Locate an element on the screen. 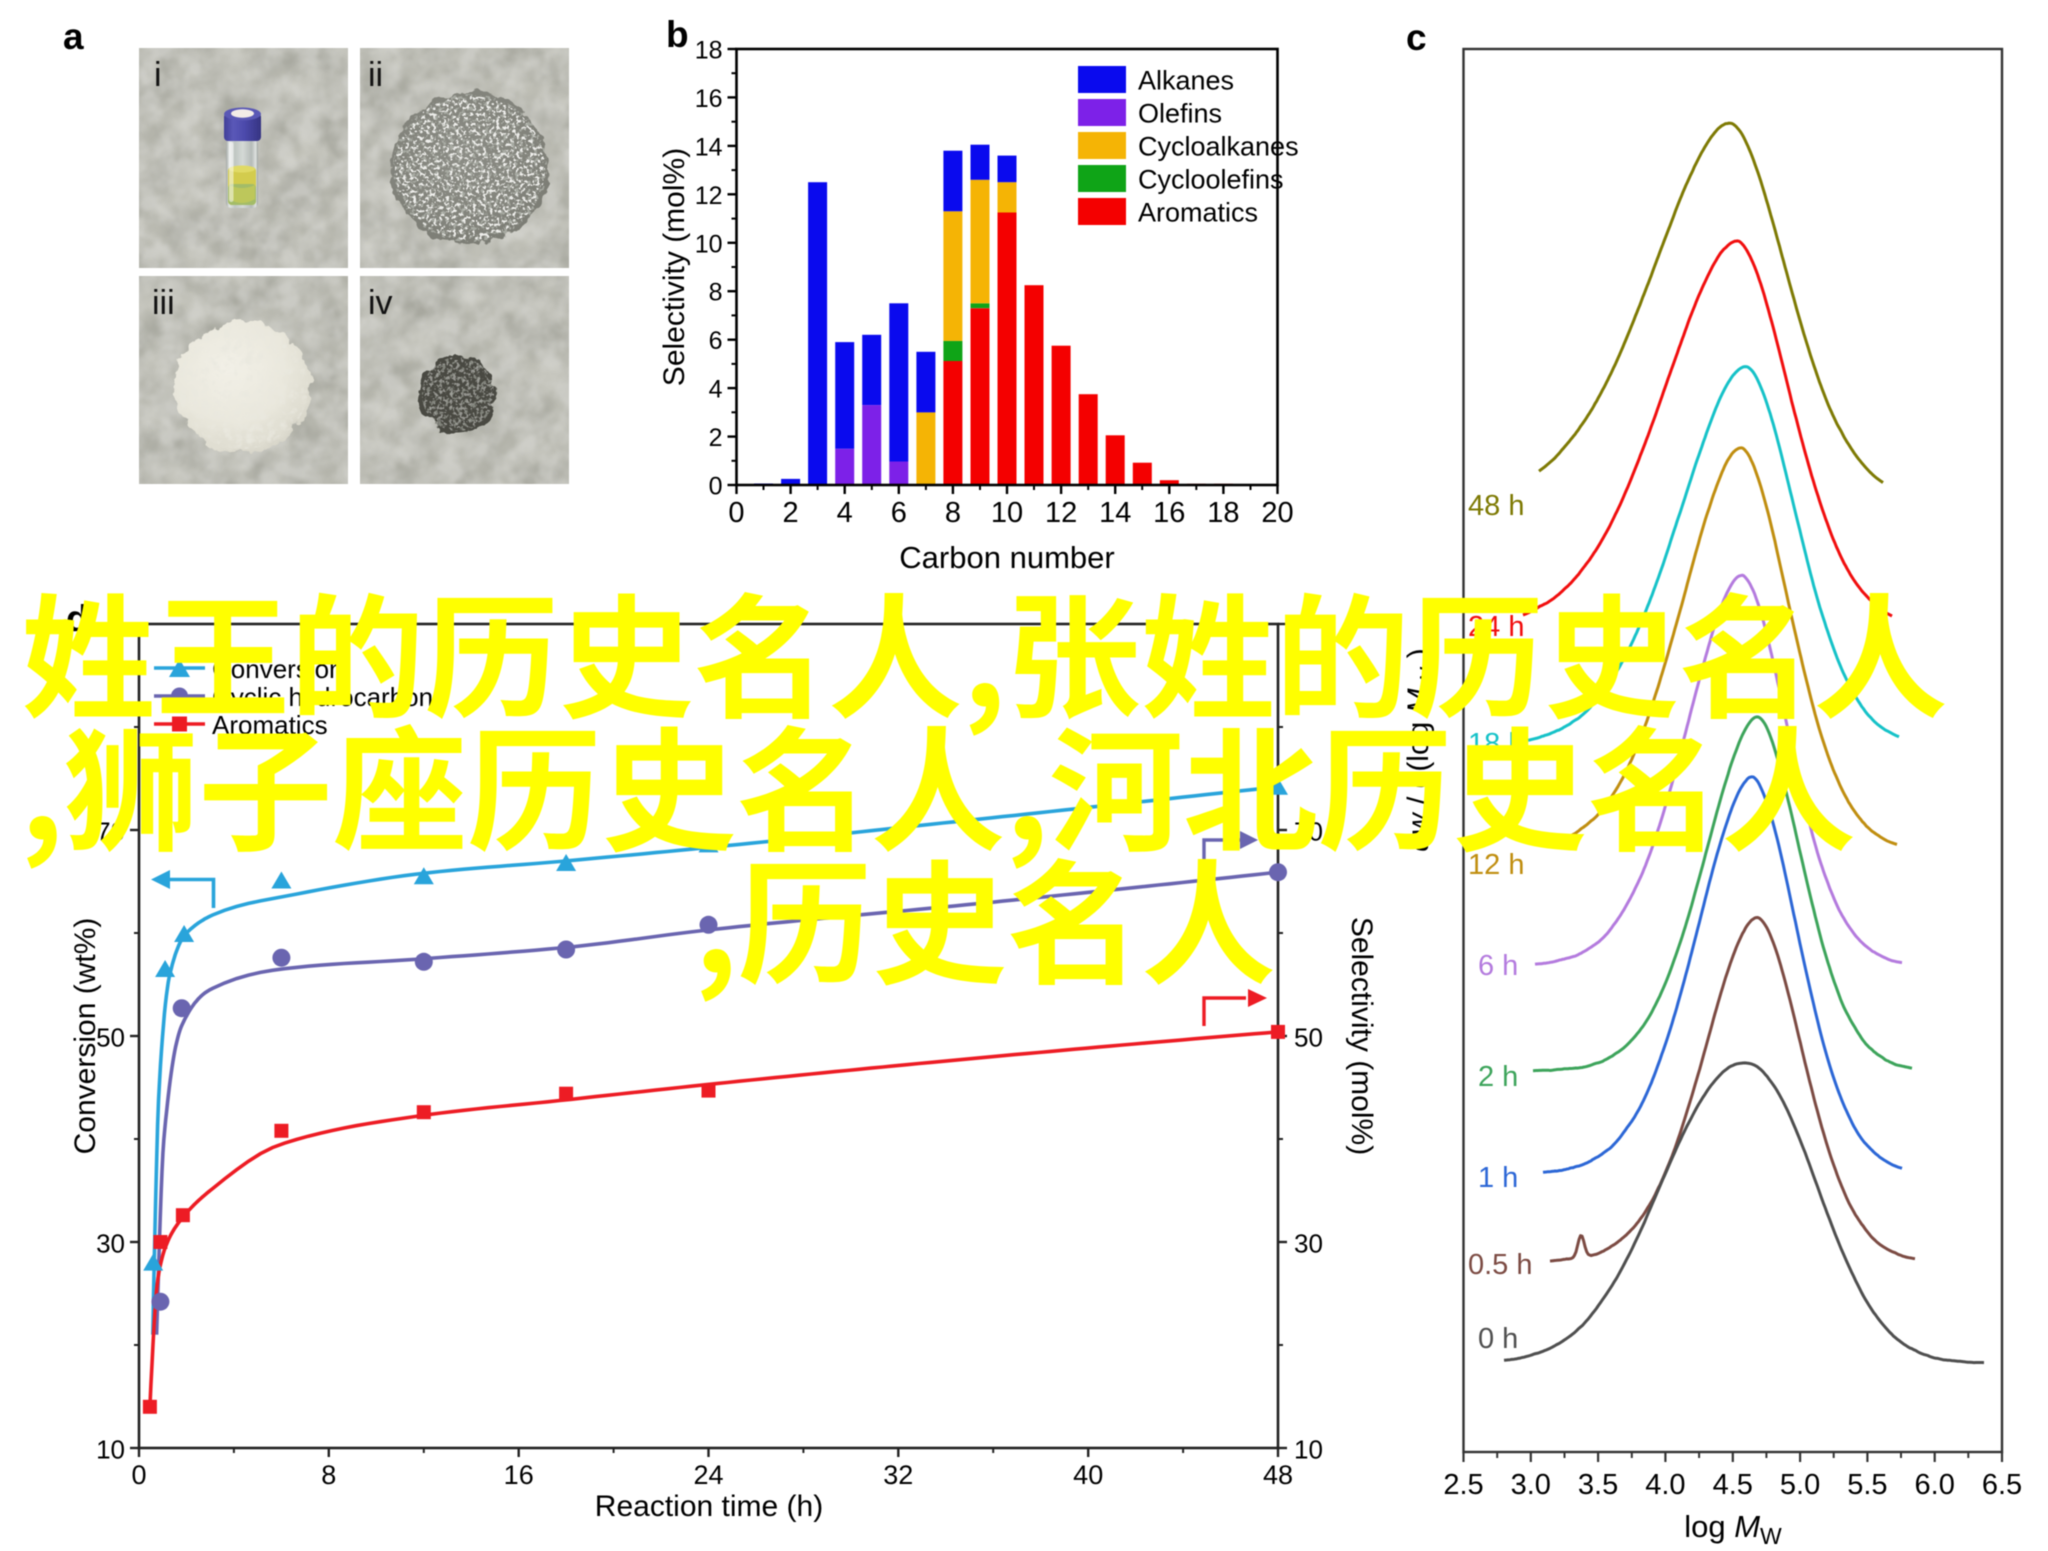 The height and width of the screenshot is (1551, 2048). svg-text: 20 is located at coordinates (1277, 513).